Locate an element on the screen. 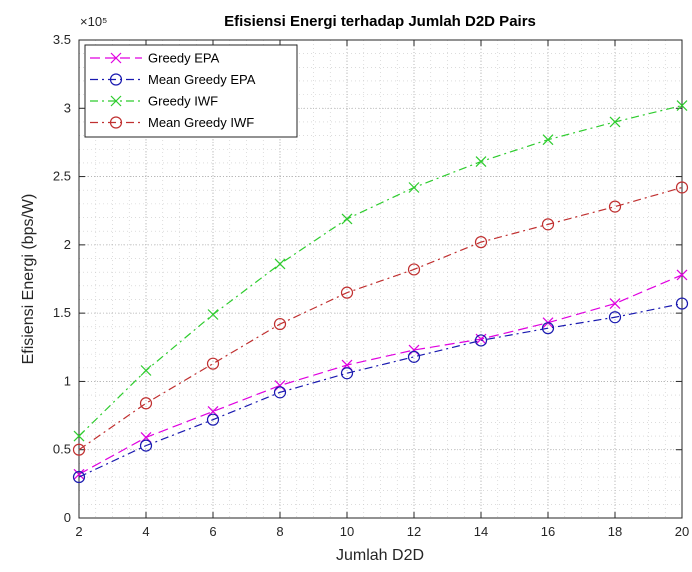  x-tick-label: 4 is located at coordinates (145, 531).